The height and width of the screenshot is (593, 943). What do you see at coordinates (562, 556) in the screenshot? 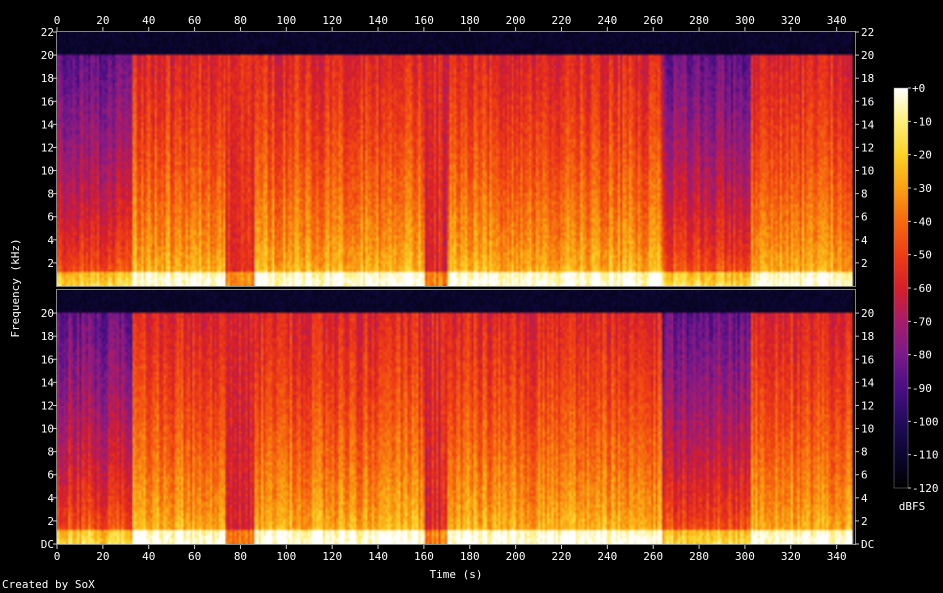
I see `x-tick-label-bottom: 220` at bounding box center [562, 556].